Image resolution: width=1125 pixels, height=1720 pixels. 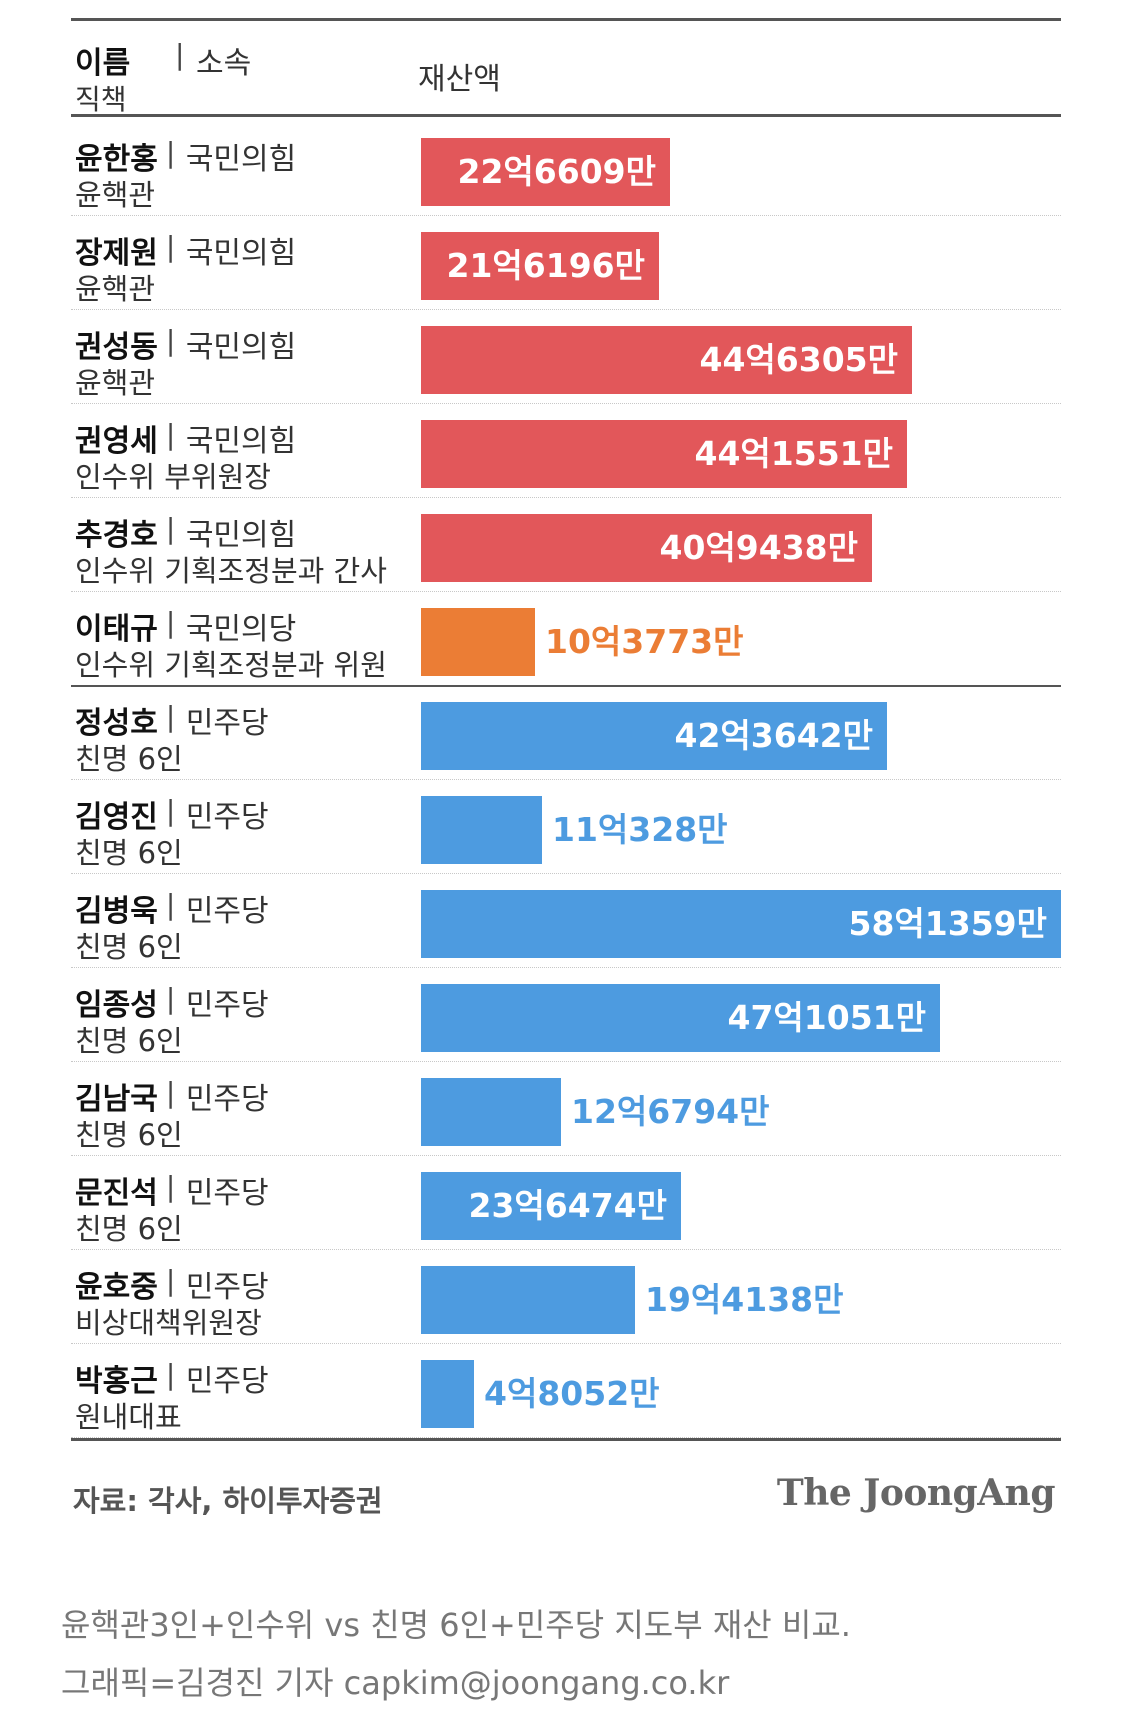 I want to click on table-header: 이름 | 소속 직책 재산액, so click(x=566, y=72).